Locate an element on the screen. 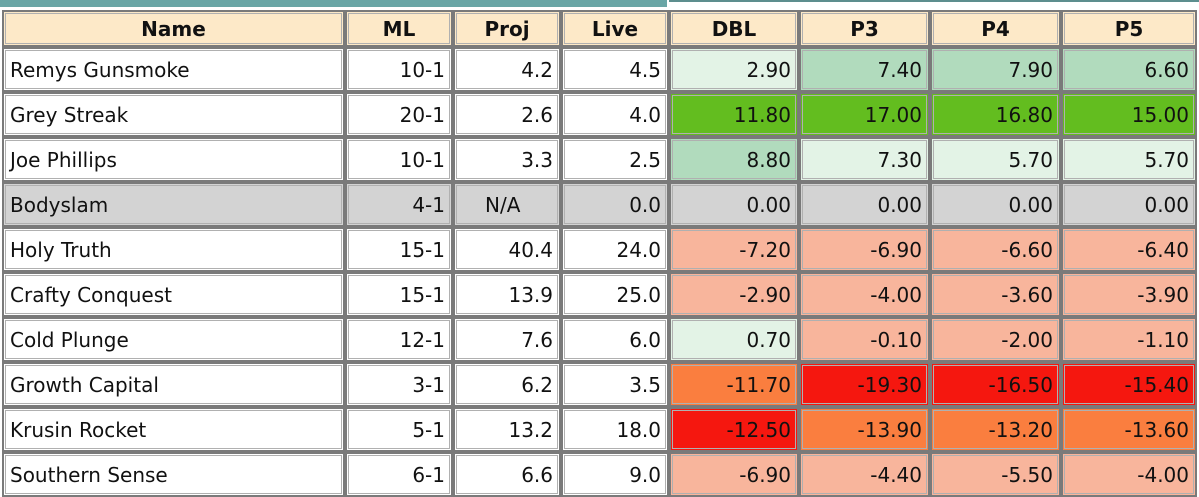  header-p5: P5 is located at coordinates (1129, 28).